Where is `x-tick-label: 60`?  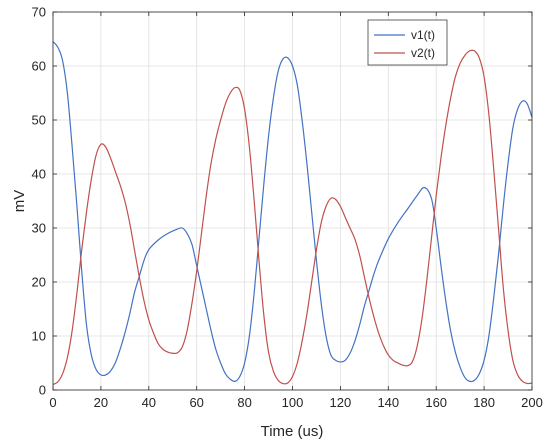
x-tick-label: 60 is located at coordinates (196, 402).